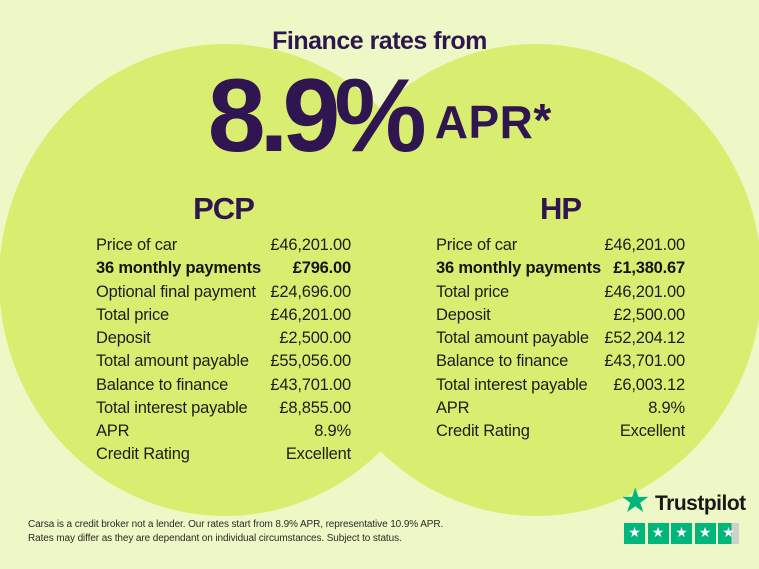 This screenshot has width=759, height=569. I want to click on row-value: £6,003.12, so click(649, 384).